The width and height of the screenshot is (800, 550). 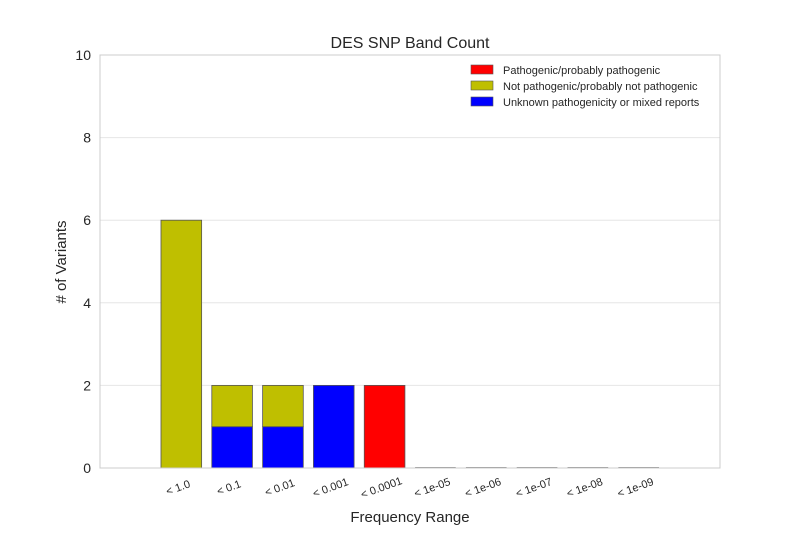 I want to click on x-tick-label: < 0.01, so click(x=279, y=488).